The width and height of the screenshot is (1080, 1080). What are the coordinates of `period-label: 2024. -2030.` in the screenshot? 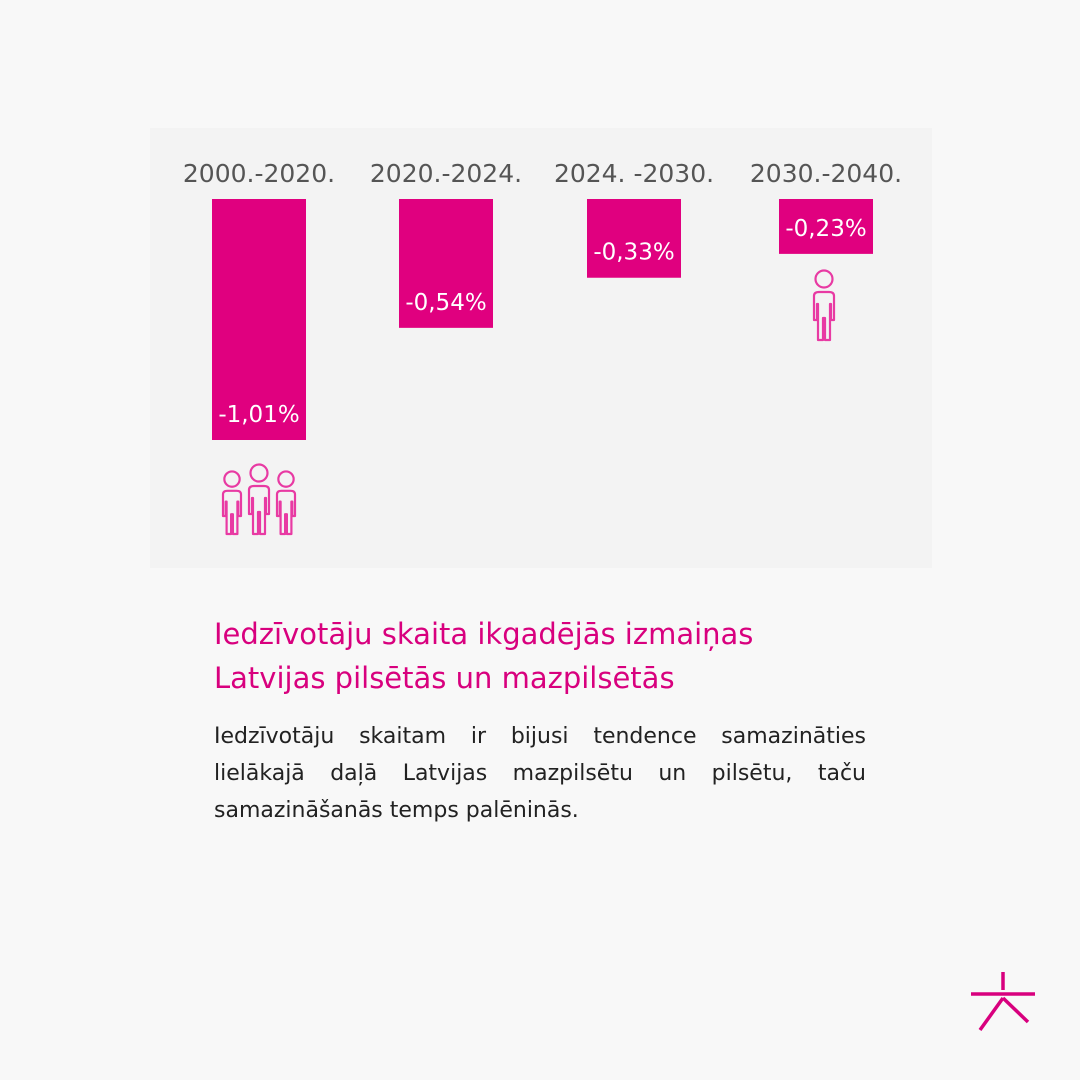 It's located at (634, 173).